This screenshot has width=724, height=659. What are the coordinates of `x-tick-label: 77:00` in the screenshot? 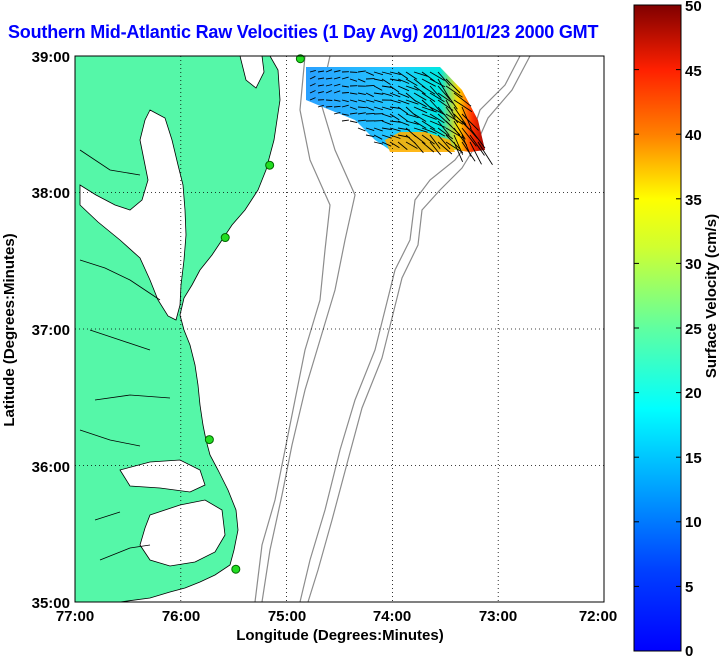 It's located at (75, 616).